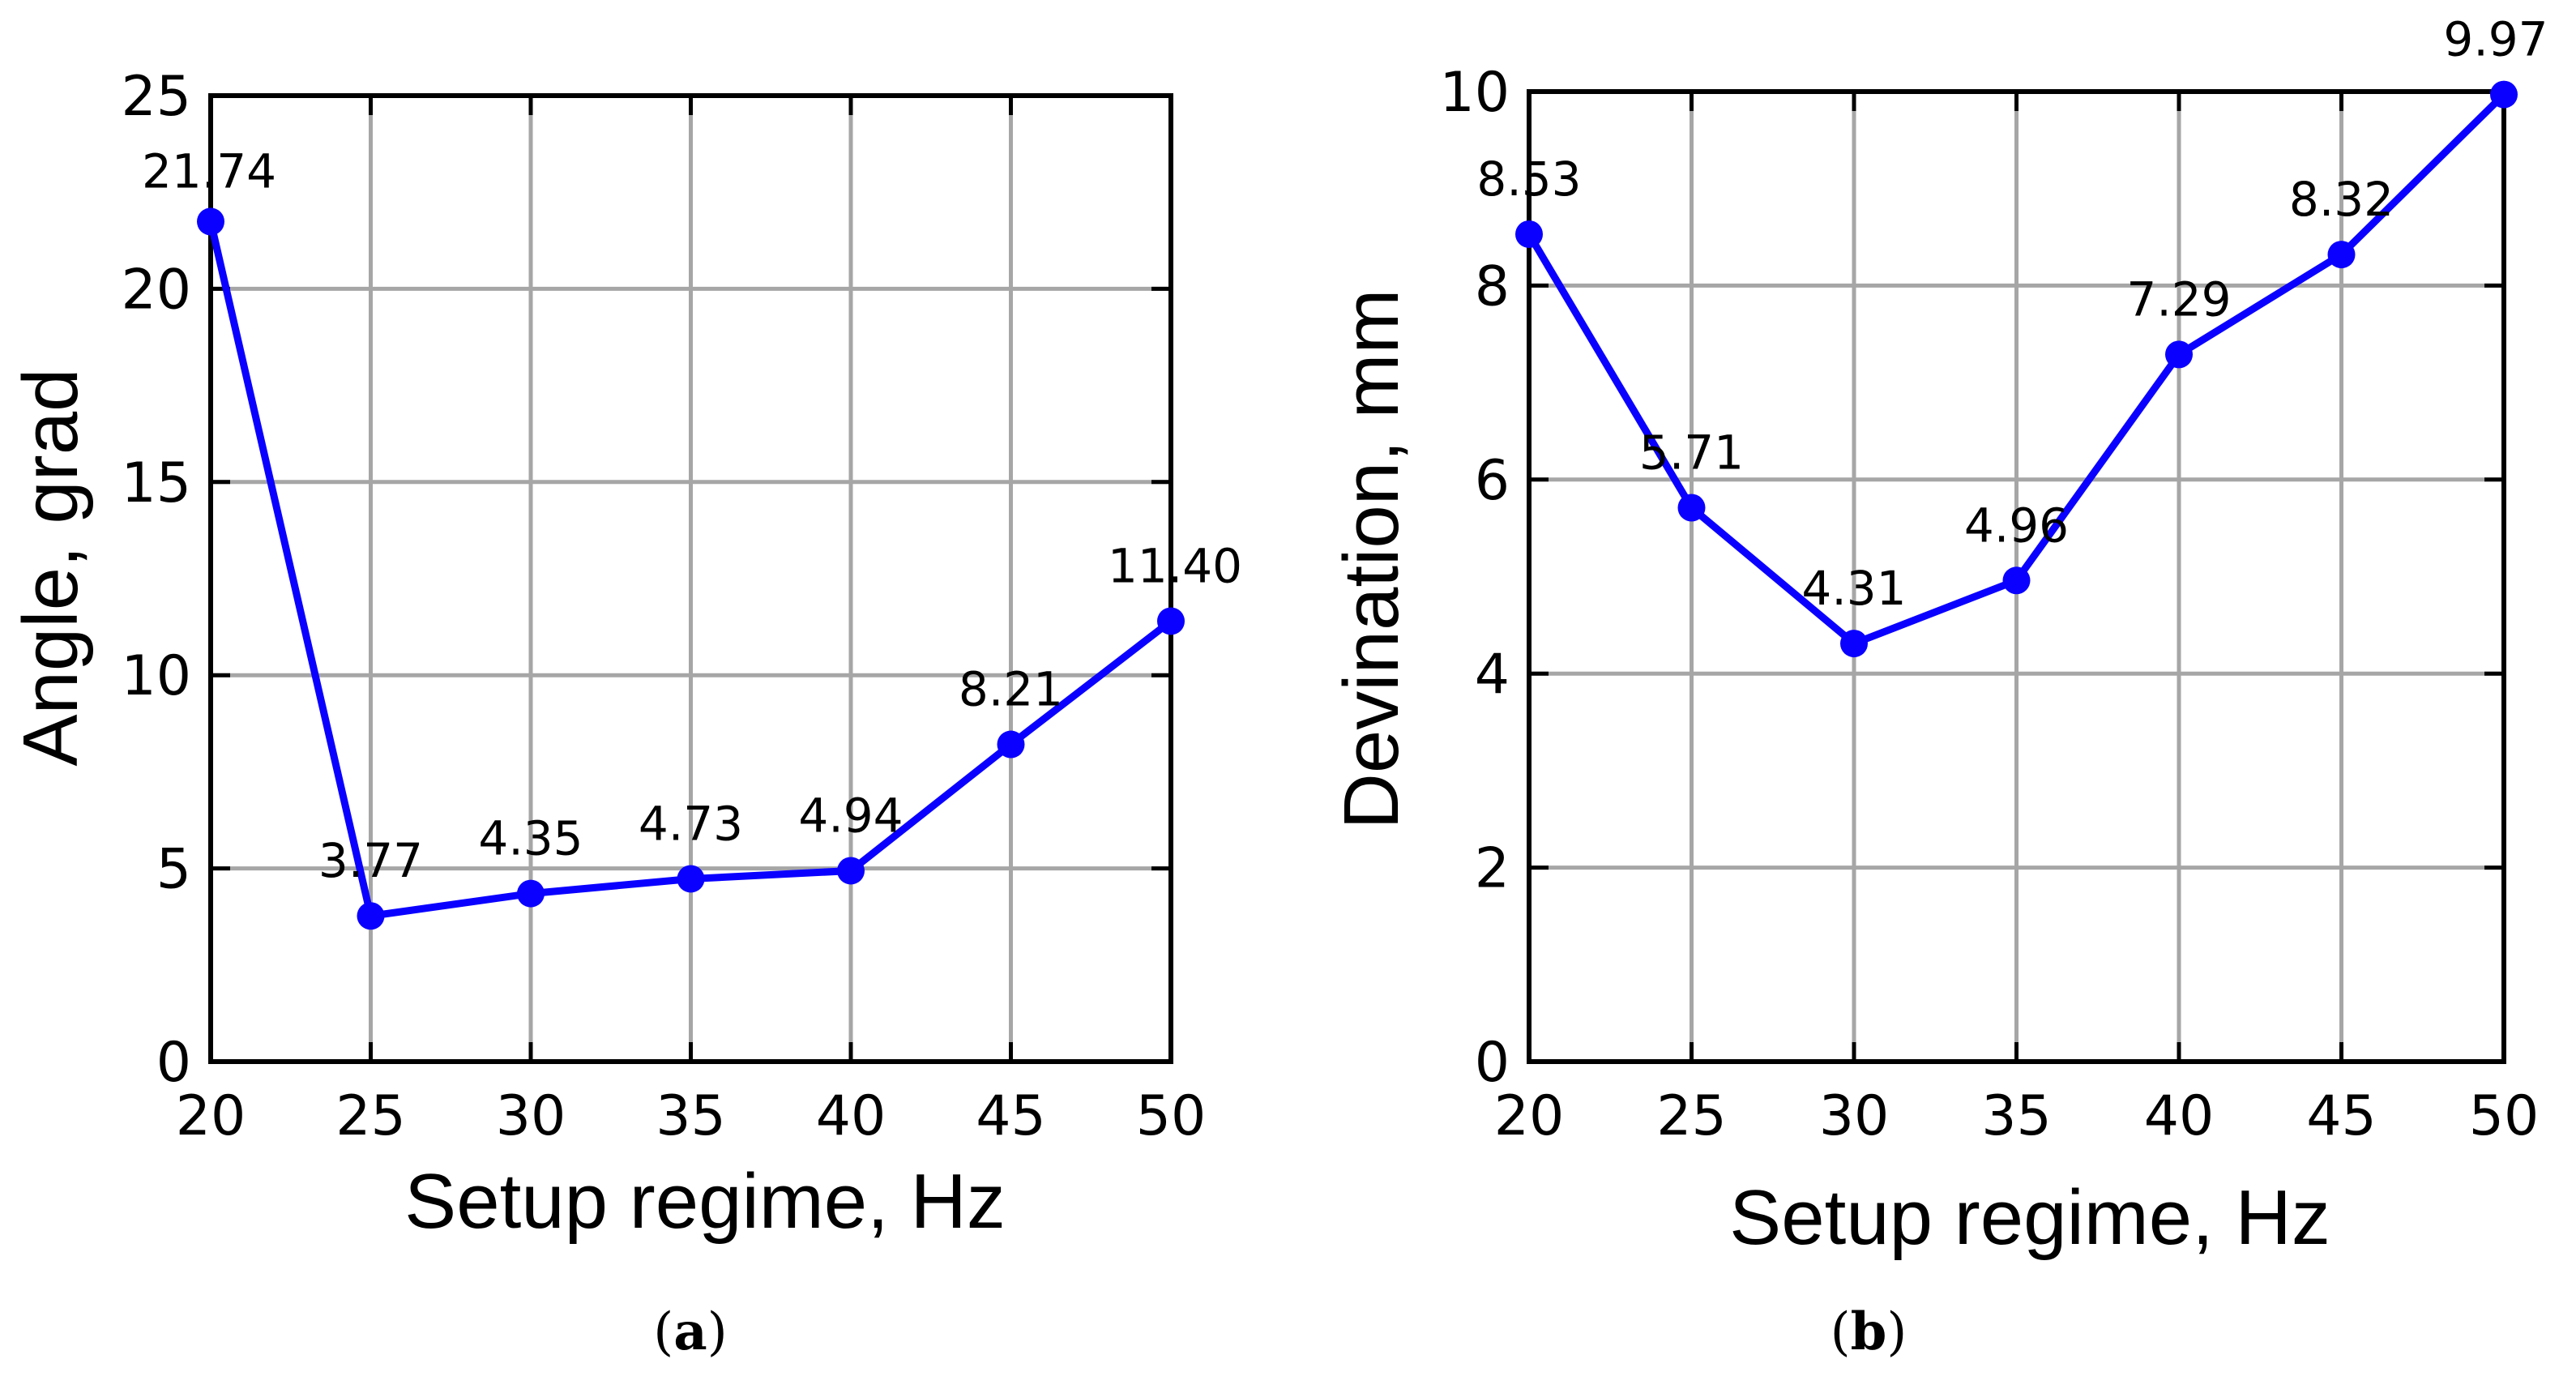 This screenshot has height=1389, width=2576. I want to click on x-axis-title-b: Setup regime, Hz, so click(2029, 1217).